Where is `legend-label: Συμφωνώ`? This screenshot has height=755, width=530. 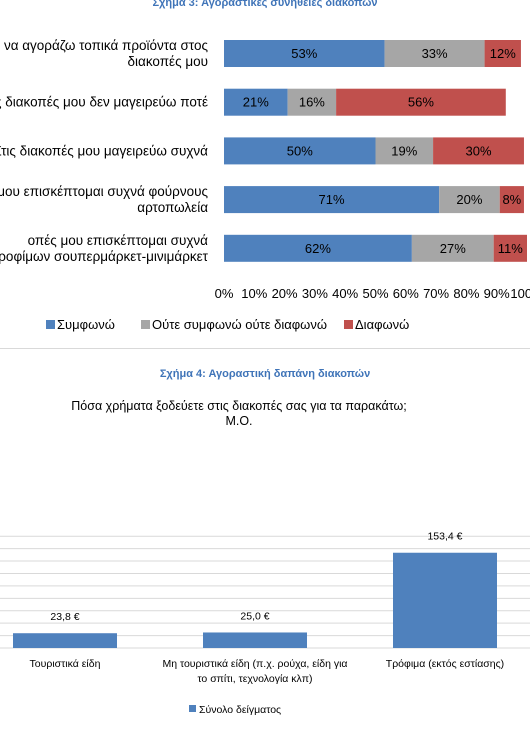
legend-label: Συμφωνώ is located at coordinates (86, 324).